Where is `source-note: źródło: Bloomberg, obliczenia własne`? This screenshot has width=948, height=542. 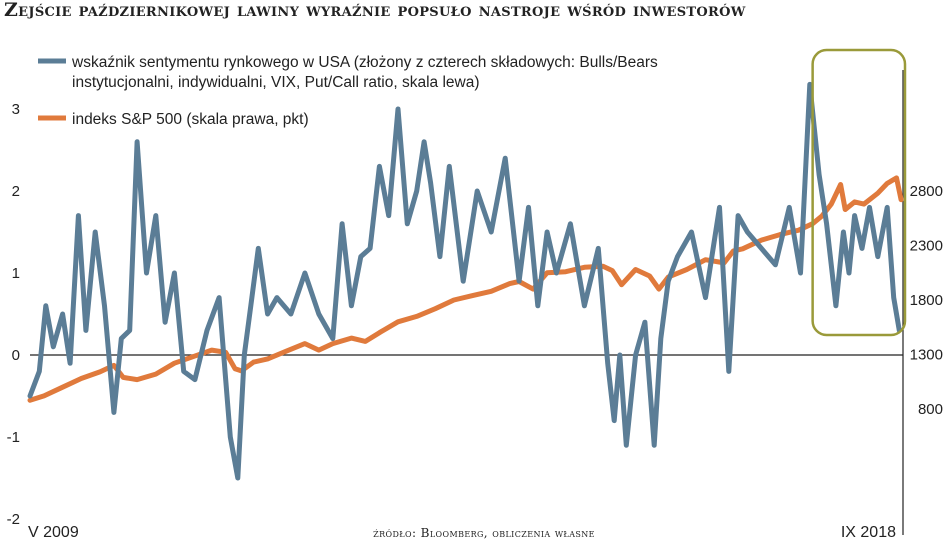
source-note: źródło: Bloomberg, obliczenia własne is located at coordinates (484, 533).